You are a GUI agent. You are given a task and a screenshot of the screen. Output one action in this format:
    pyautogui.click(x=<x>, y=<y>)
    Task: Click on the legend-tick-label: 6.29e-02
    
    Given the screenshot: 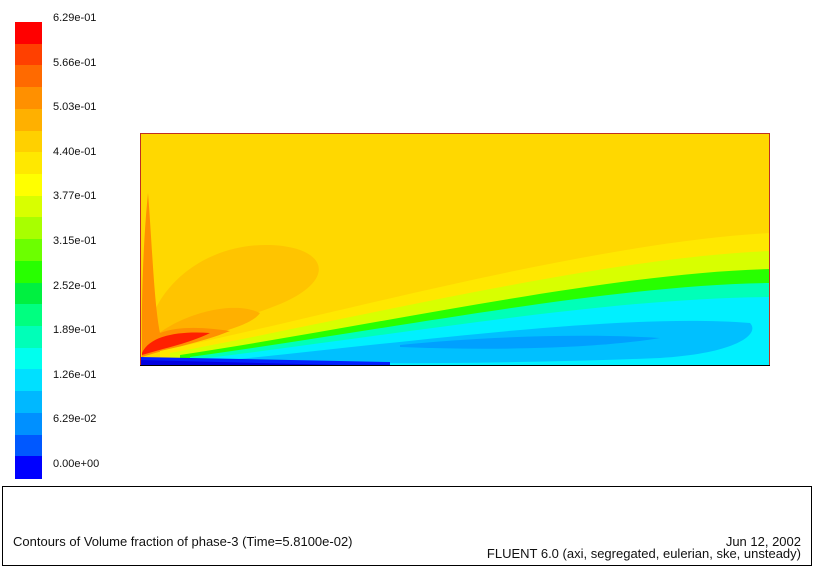 What is the action you would take?
    pyautogui.click(x=75, y=419)
    